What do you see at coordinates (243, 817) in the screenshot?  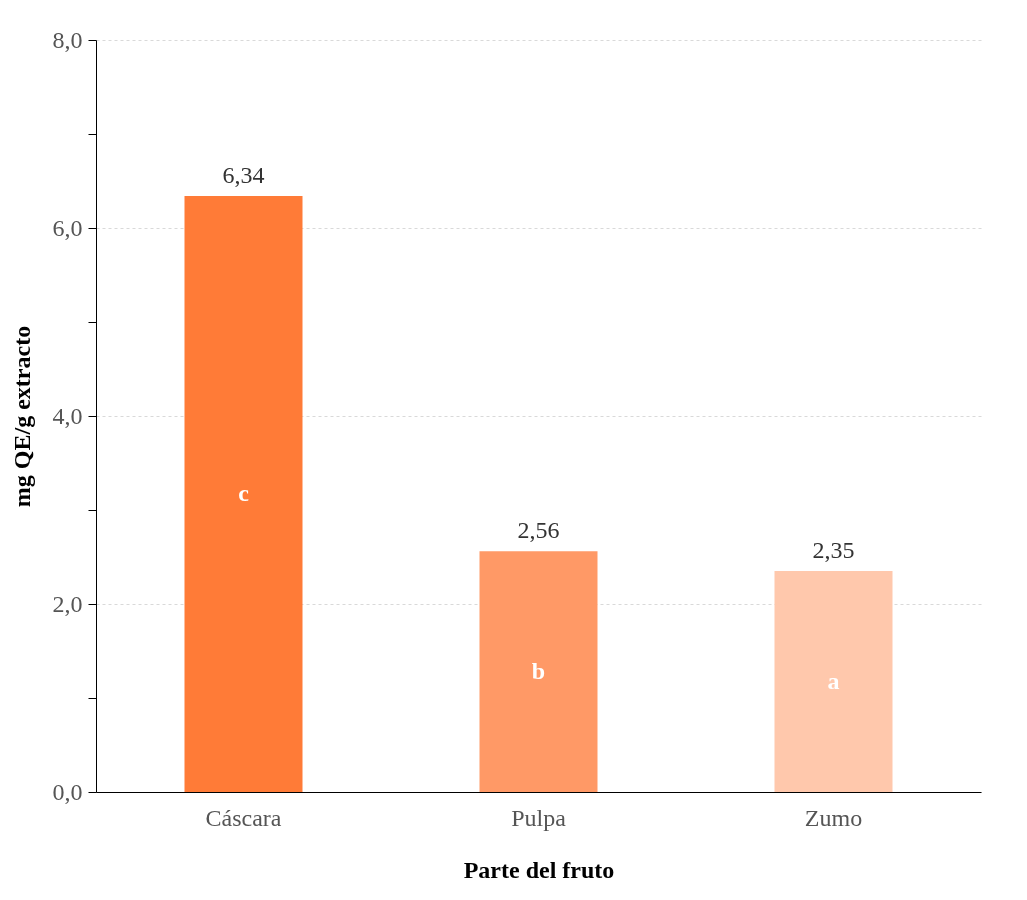 I see `x-tick-label: Cáscara` at bounding box center [243, 817].